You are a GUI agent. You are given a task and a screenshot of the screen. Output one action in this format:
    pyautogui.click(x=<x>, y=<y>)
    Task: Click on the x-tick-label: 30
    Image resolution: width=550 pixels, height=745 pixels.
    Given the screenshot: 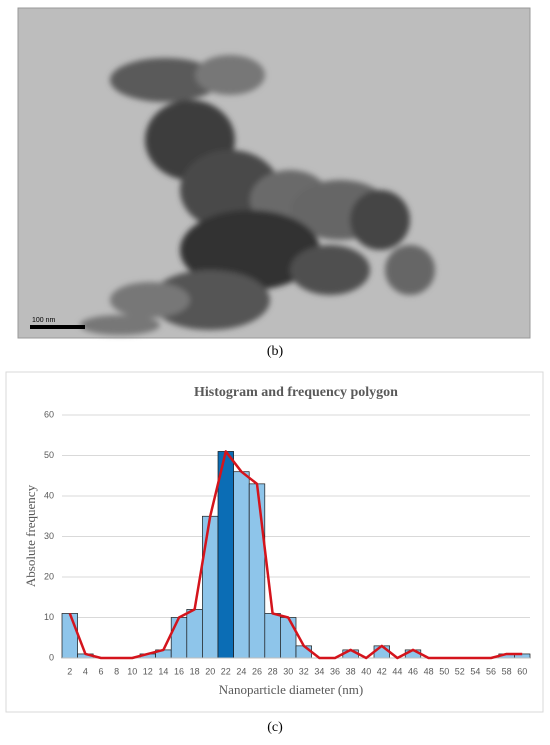 What is the action you would take?
    pyautogui.click(x=288, y=671)
    